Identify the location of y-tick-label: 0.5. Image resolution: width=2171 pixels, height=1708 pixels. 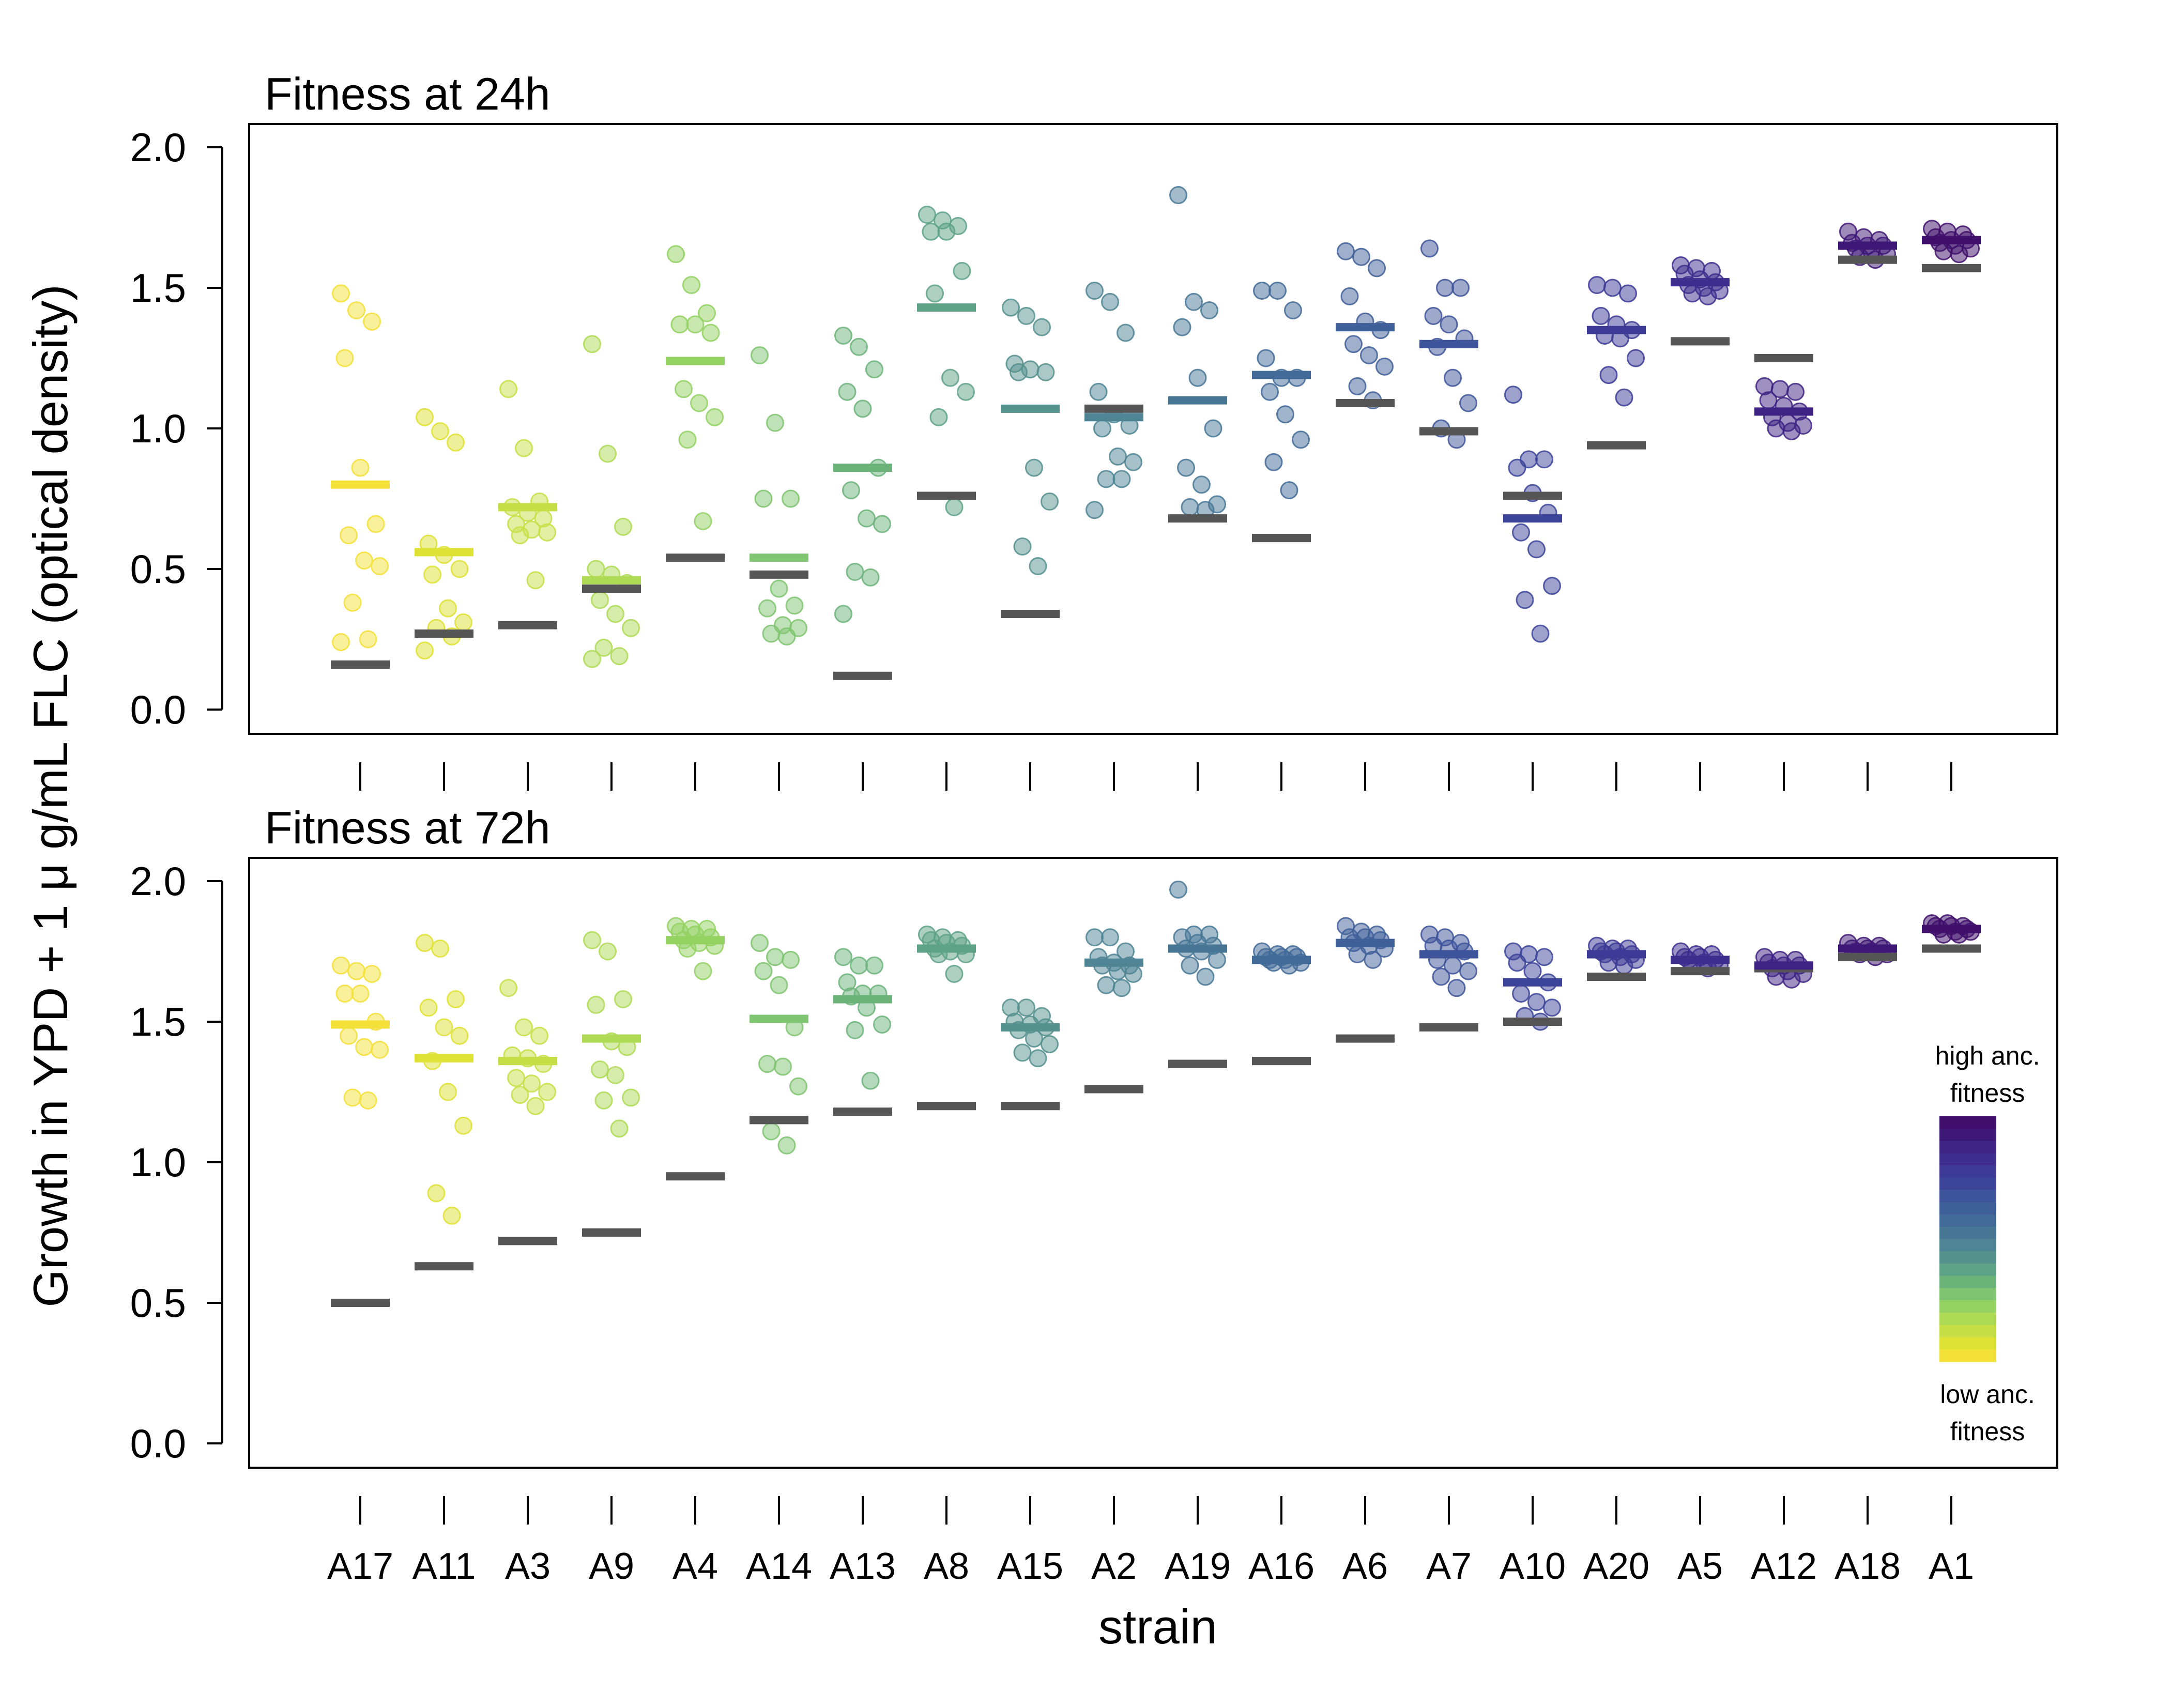
(158, 569).